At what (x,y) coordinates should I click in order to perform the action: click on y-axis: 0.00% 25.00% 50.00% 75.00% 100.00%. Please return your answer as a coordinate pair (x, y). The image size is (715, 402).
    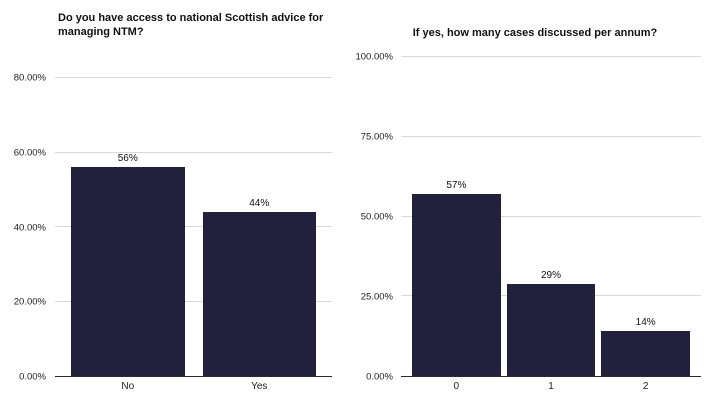
    Looking at the image, I should click on (376, 217).